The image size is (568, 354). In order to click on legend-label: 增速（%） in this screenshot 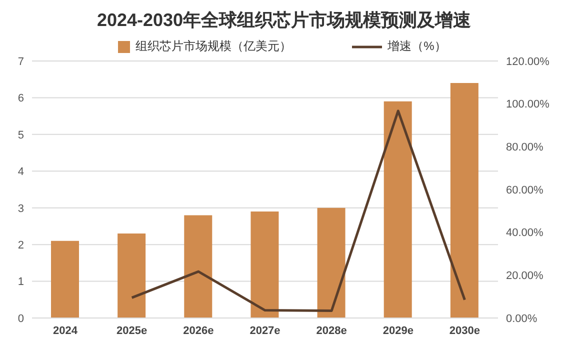, I will do `click(417, 46)`.